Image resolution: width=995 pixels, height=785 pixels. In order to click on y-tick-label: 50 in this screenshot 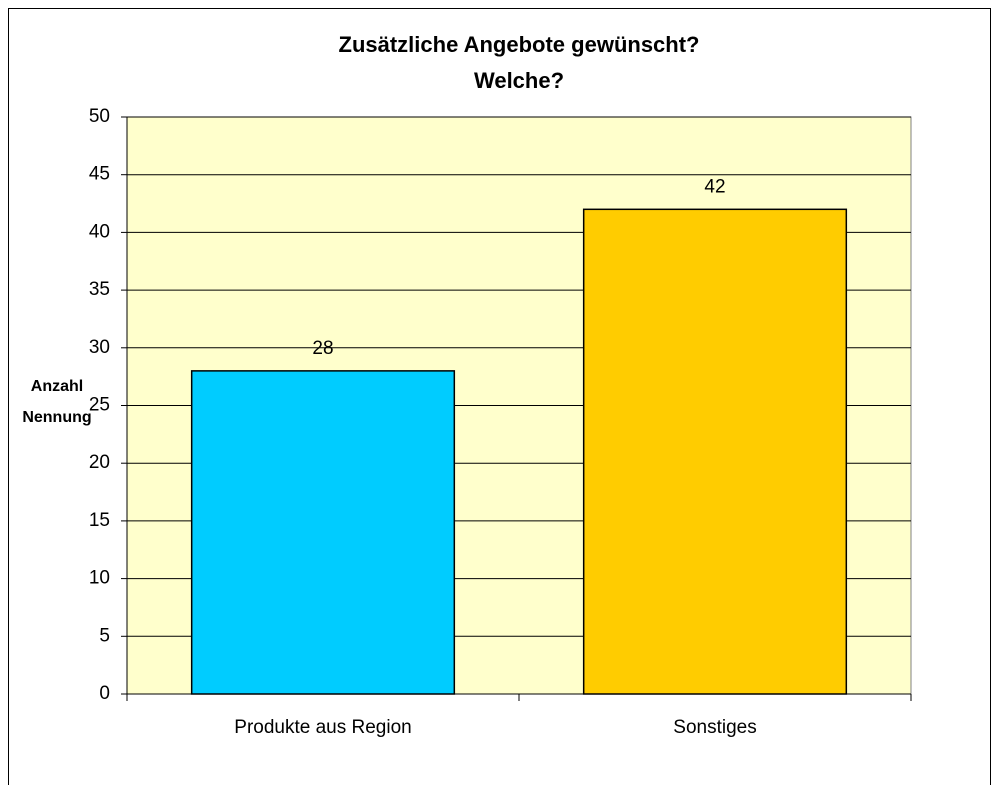, I will do `click(99, 116)`.